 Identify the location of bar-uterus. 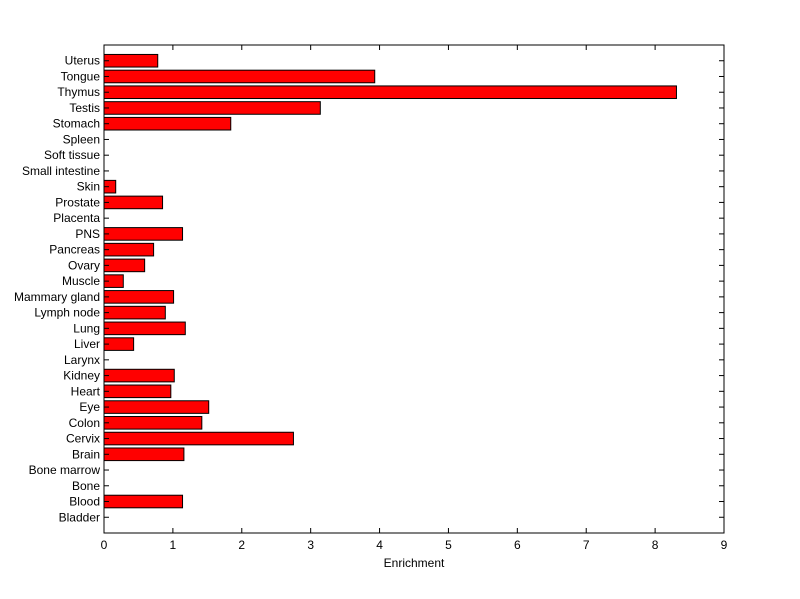
(131, 60).